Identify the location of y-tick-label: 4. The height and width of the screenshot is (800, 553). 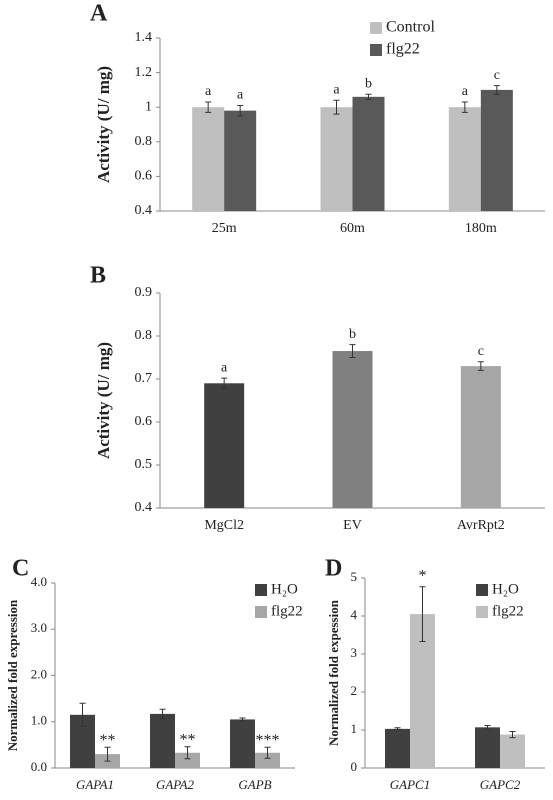
(354, 614).